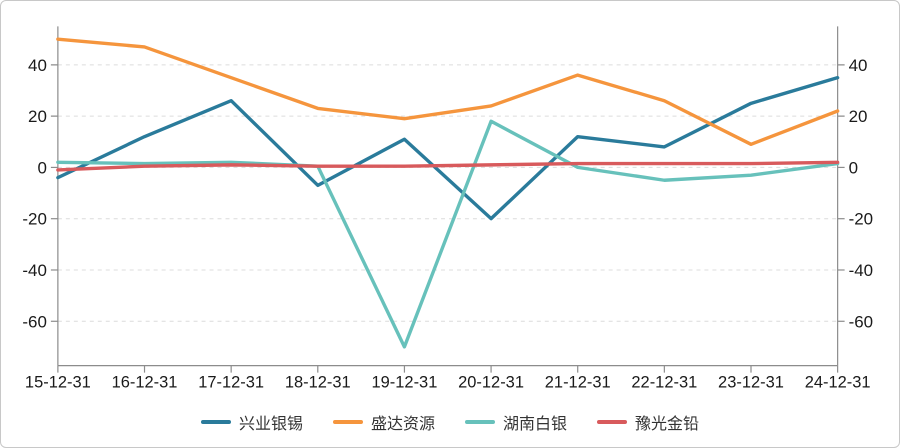 Image resolution: width=900 pixels, height=448 pixels. What do you see at coordinates (535, 424) in the screenshot?
I see `legend-label: 湖南白银` at bounding box center [535, 424].